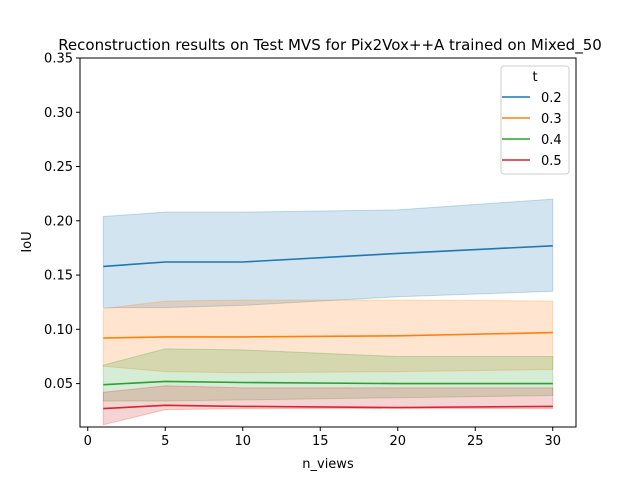  I want to click on legend-label-1: 0.3, so click(551, 119).